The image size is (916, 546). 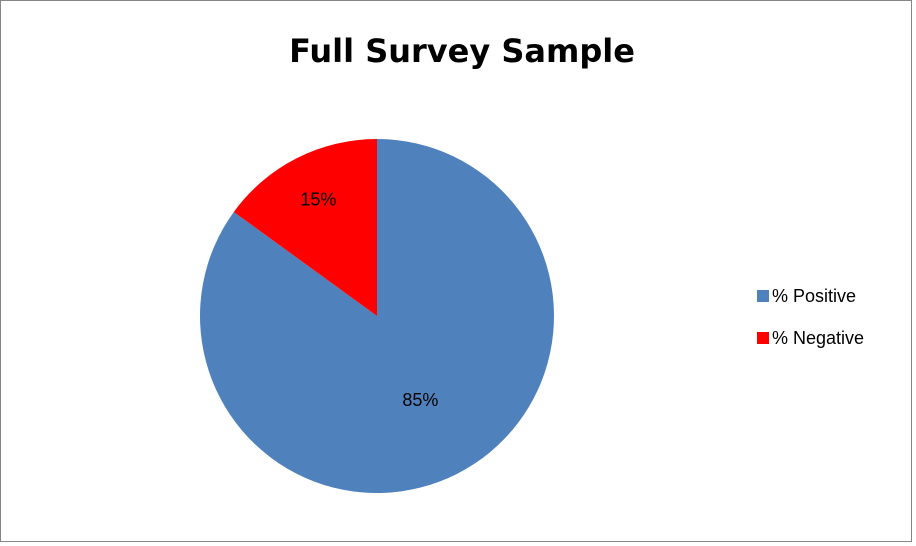 I want to click on data-label-positive: 85%, so click(x=420, y=400).